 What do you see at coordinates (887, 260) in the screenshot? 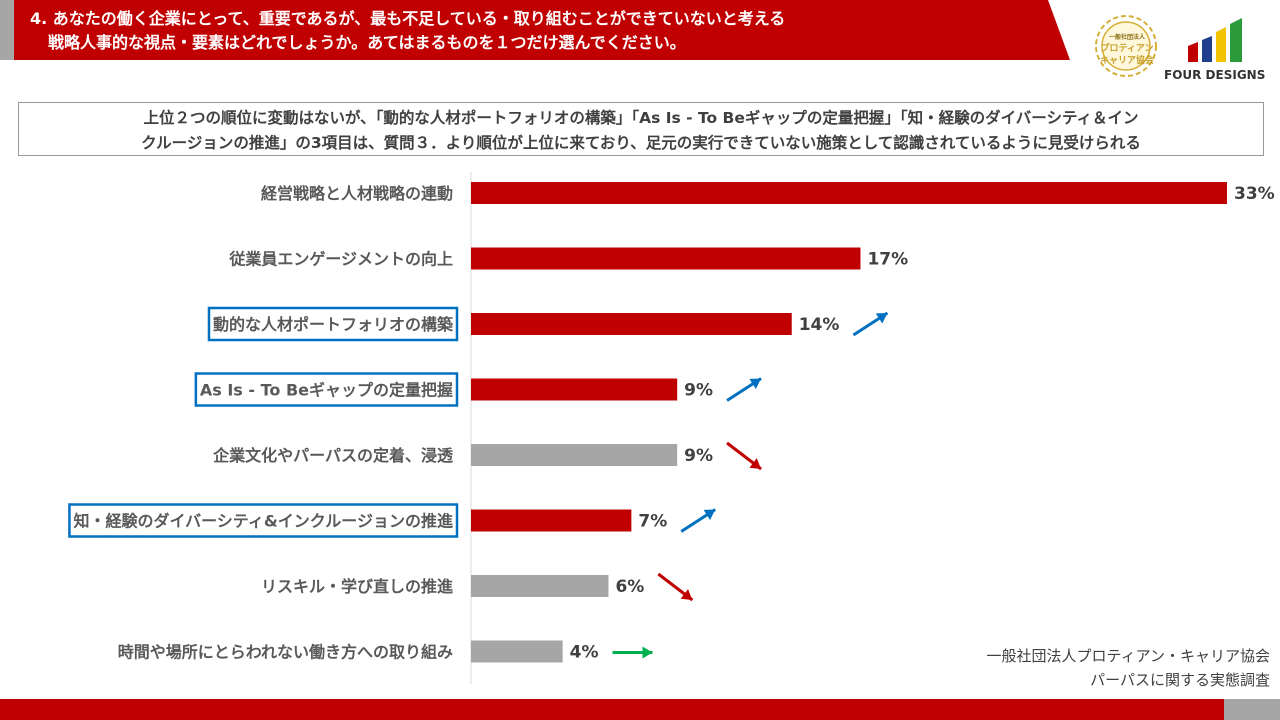
I see `value-label-2: 17%` at bounding box center [887, 260].